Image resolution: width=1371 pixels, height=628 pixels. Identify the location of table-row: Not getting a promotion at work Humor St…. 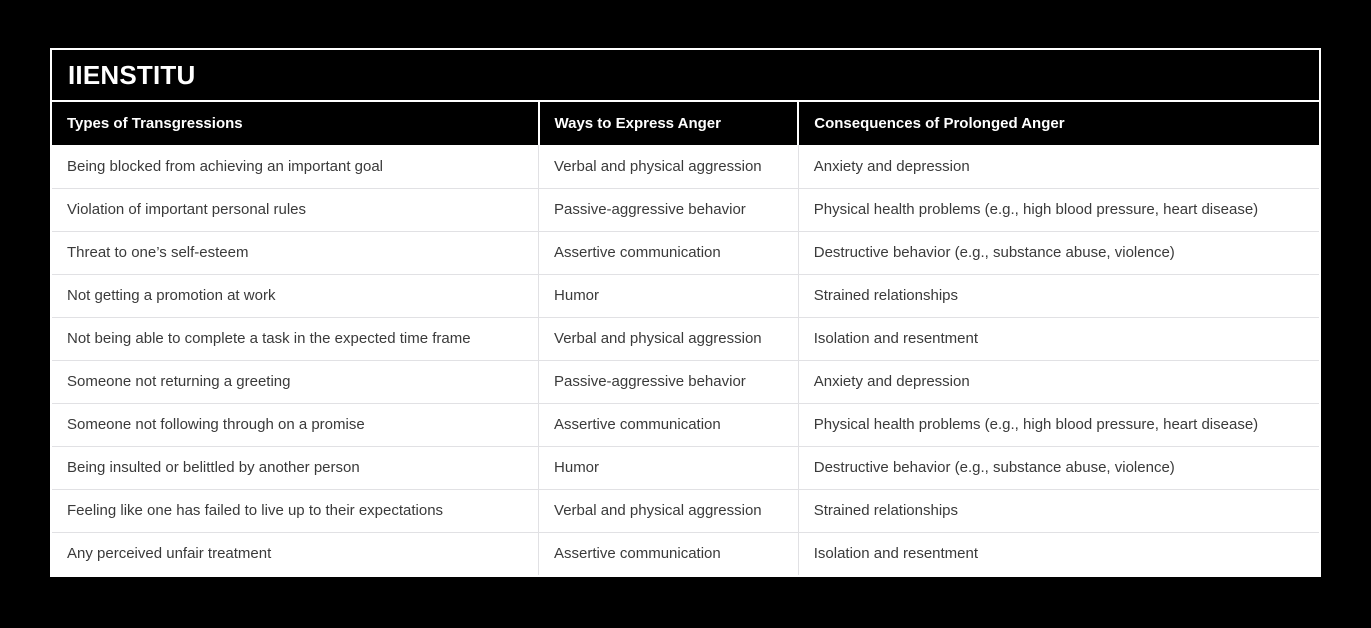
(685, 295).